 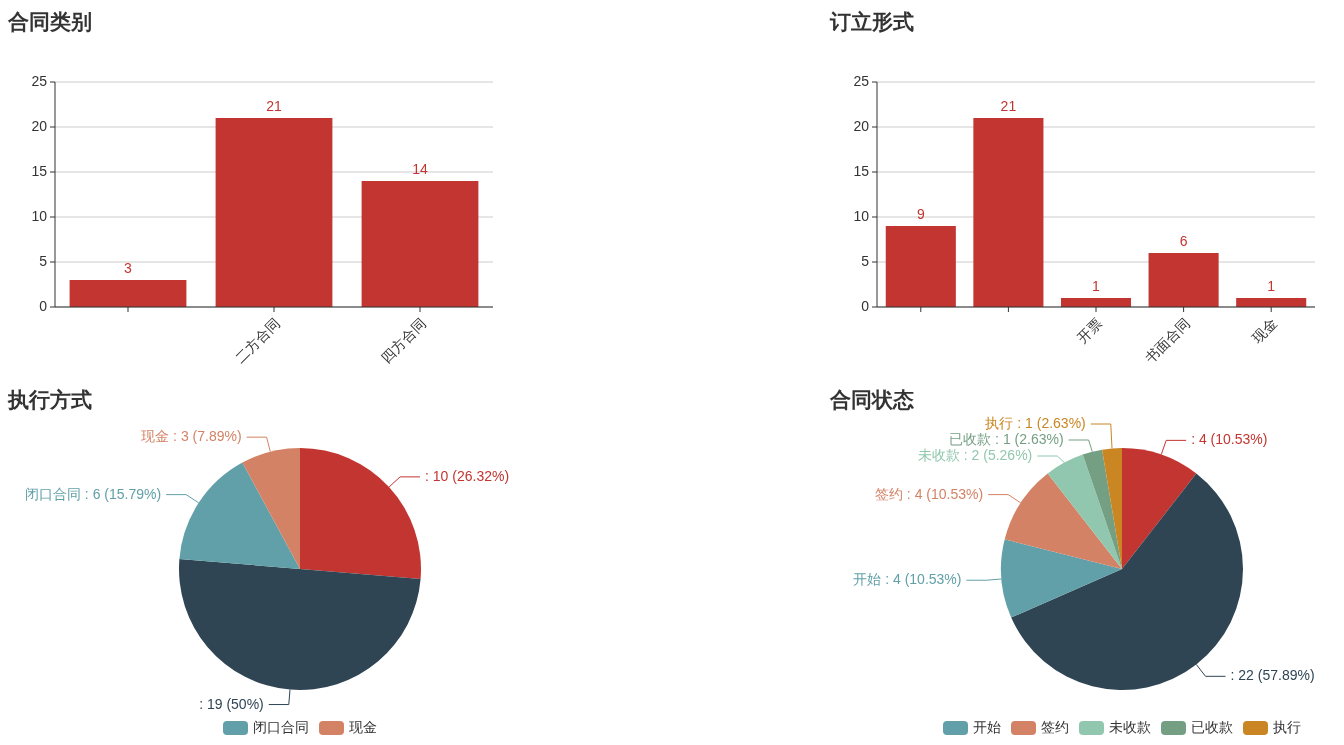 What do you see at coordinates (1168, 341) in the screenshot?
I see `x-tick-label: 书面合同` at bounding box center [1168, 341].